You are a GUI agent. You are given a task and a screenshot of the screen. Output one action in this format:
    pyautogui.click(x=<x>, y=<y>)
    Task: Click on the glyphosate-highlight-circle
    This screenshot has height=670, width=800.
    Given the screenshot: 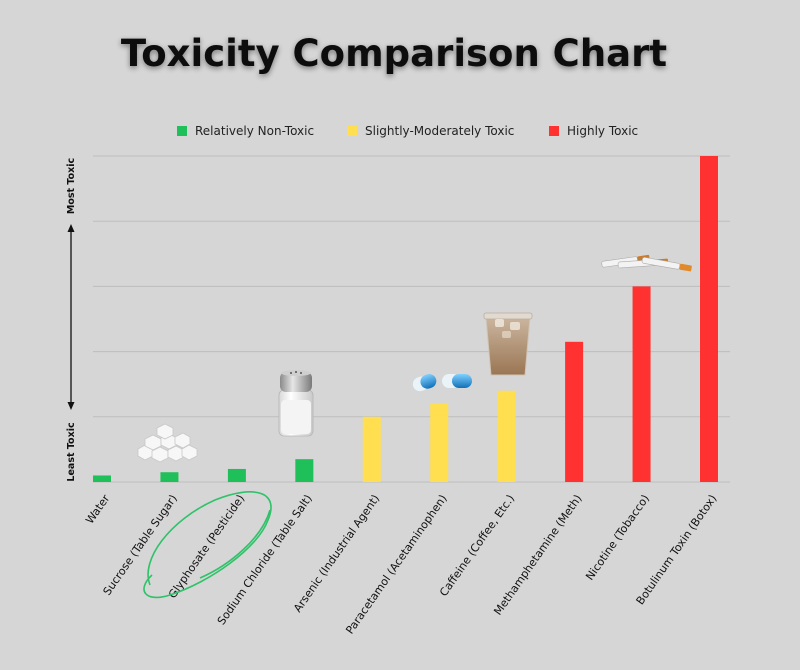 What is the action you would take?
    pyautogui.click(x=207, y=545)
    